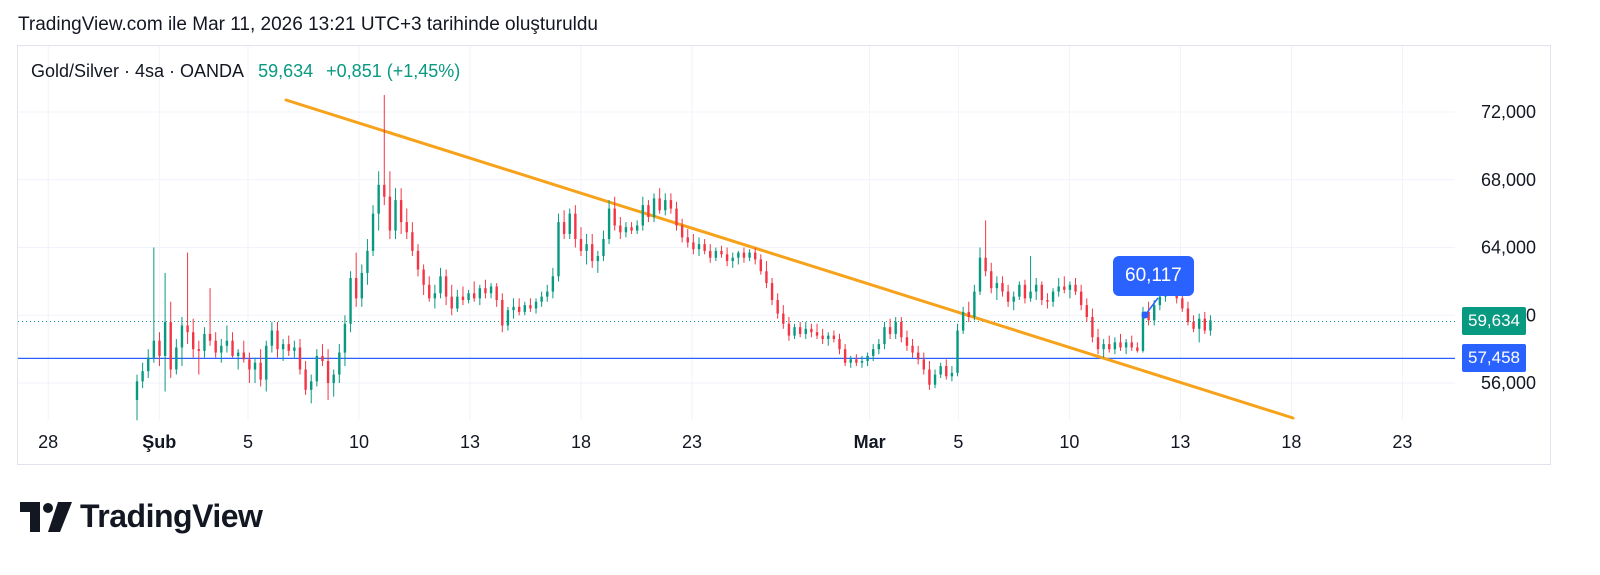  I want to click on x-tick-label: 18, so click(1291, 442).